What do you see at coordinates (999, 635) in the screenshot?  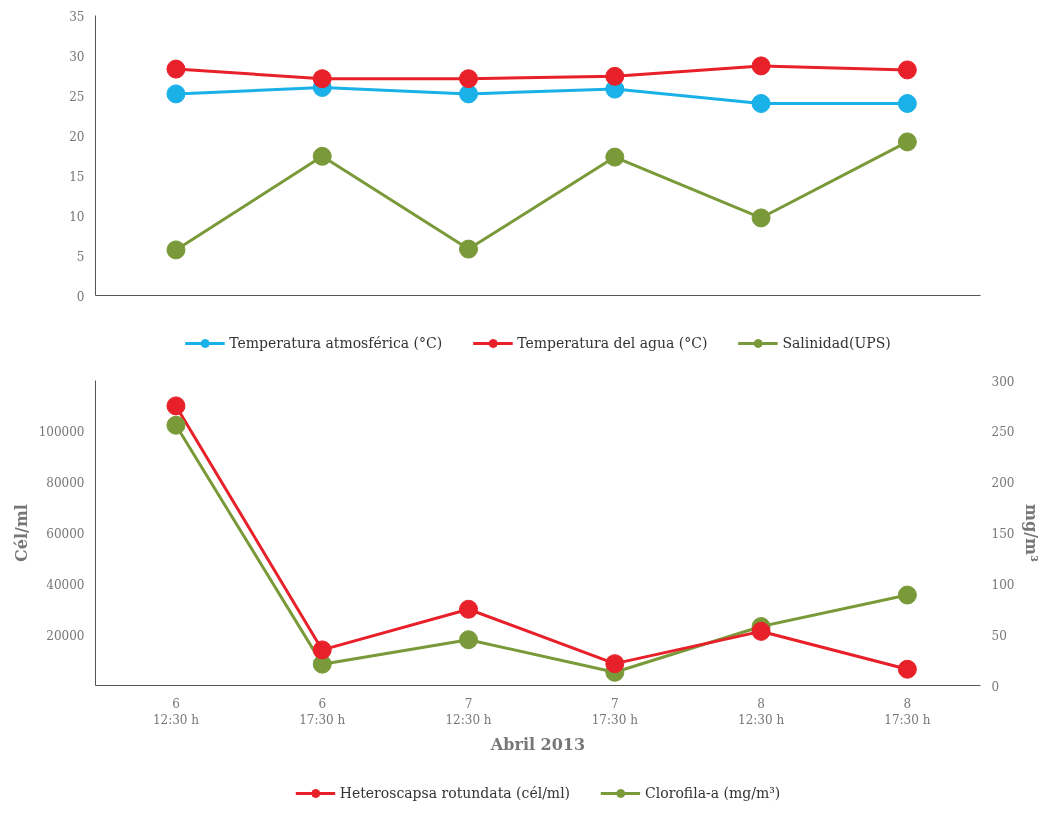 I see `y2-tick-label: 50` at bounding box center [999, 635].